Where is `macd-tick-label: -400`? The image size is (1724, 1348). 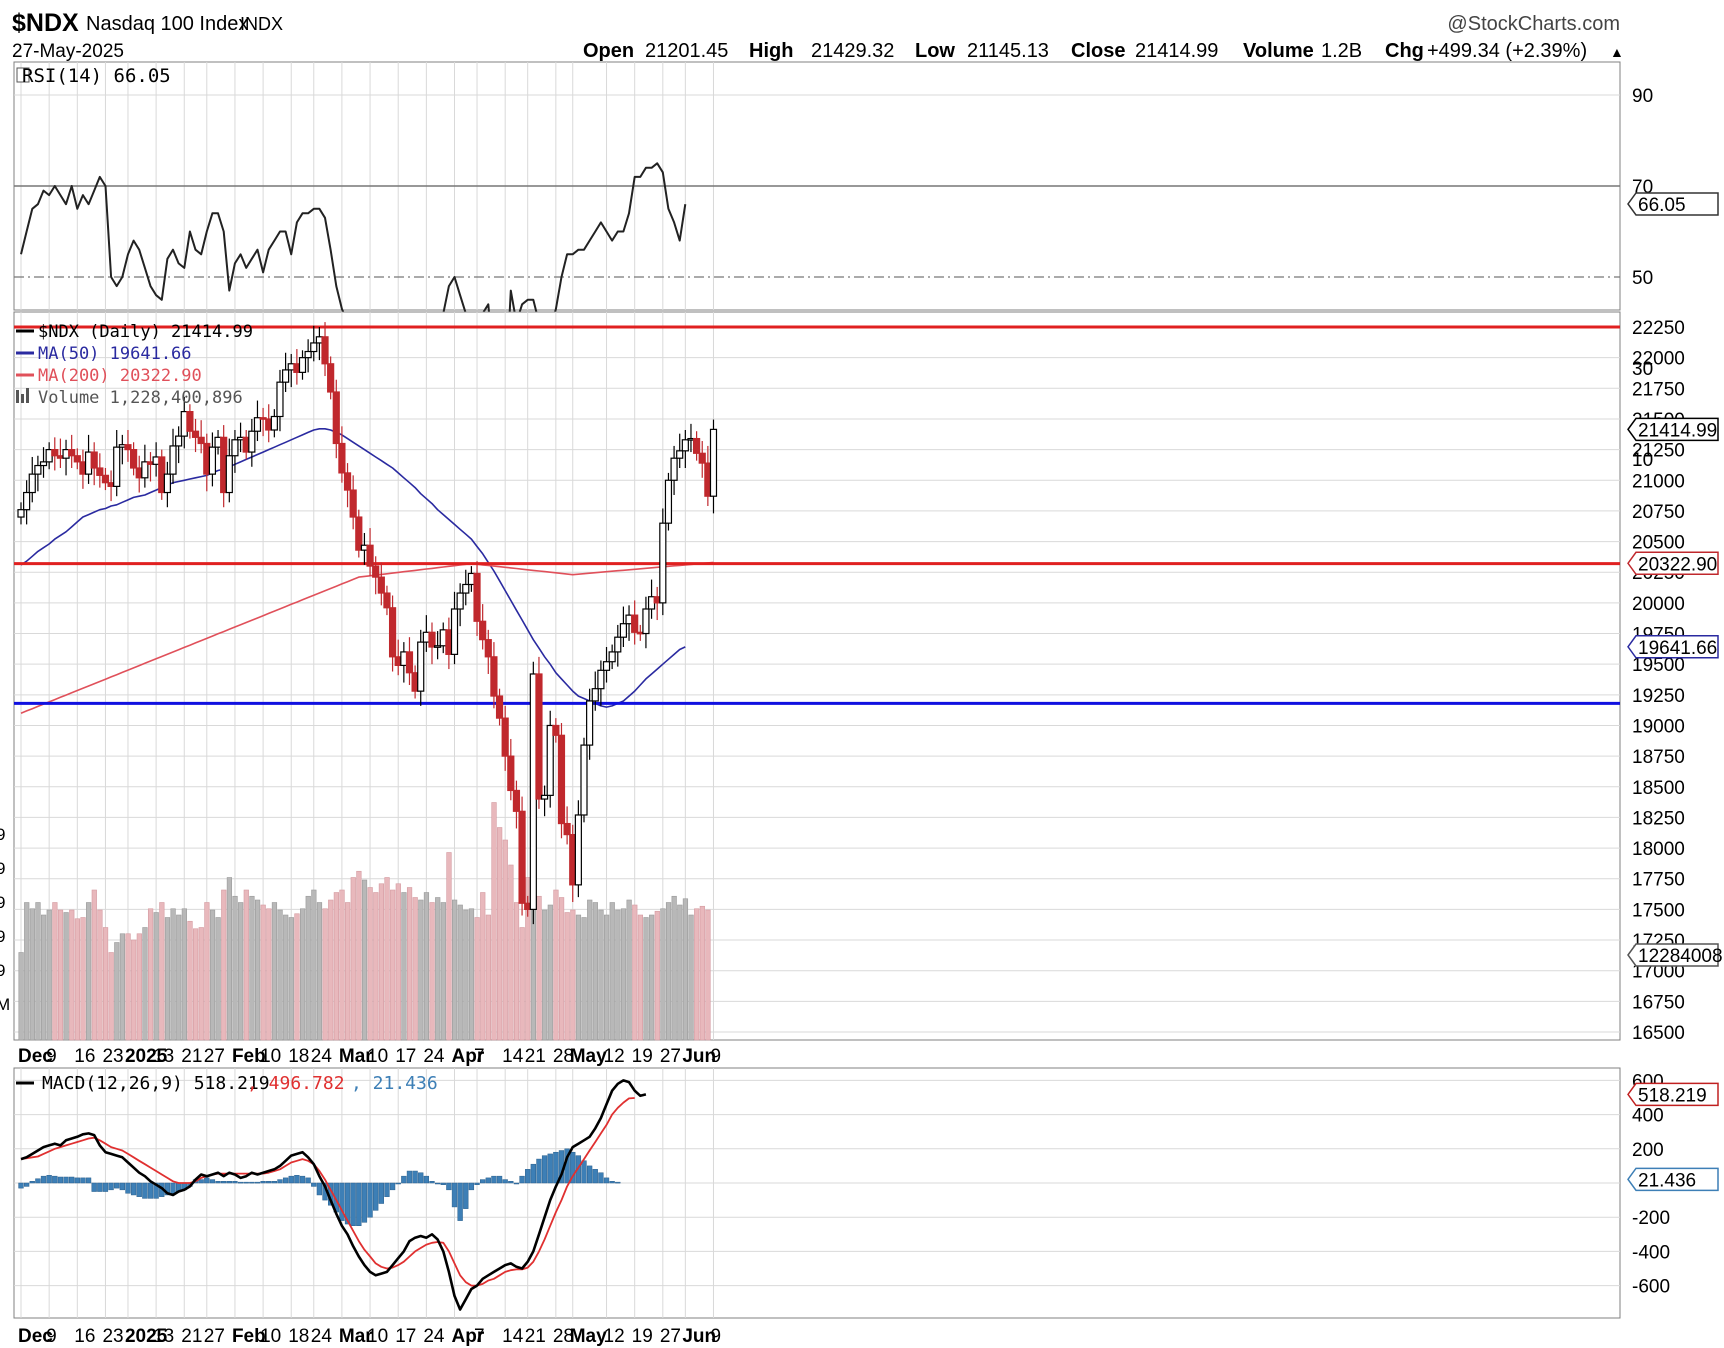 macd-tick-label: -400 is located at coordinates (1651, 1252).